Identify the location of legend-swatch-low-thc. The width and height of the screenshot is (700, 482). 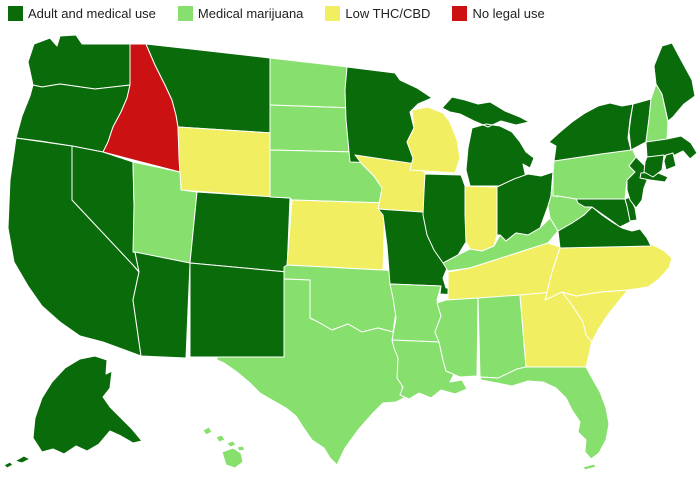
(333, 13).